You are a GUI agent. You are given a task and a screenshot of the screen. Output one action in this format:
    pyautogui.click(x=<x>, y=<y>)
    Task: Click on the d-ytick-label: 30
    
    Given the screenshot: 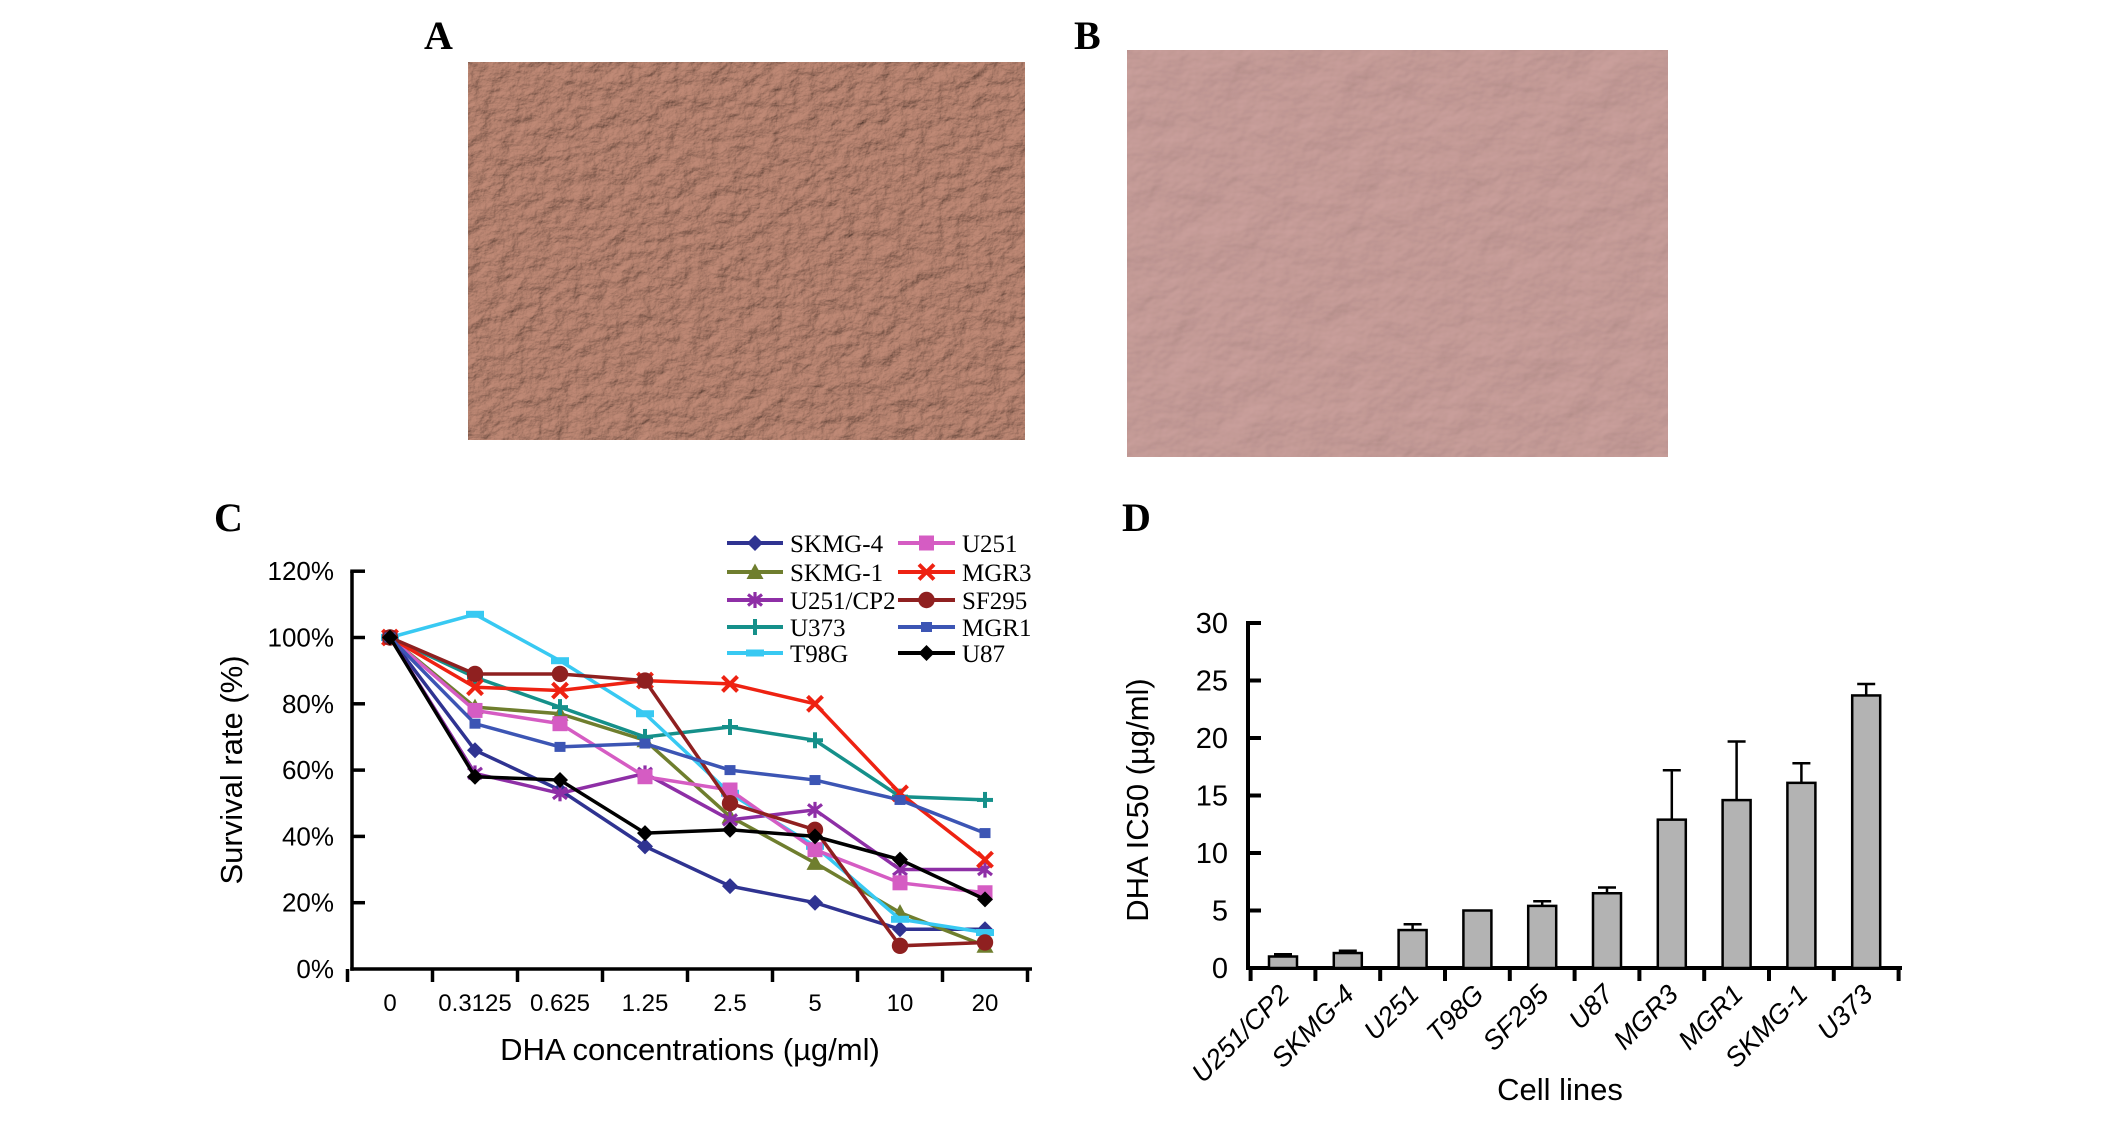 What is the action you would take?
    pyautogui.click(x=1212, y=624)
    